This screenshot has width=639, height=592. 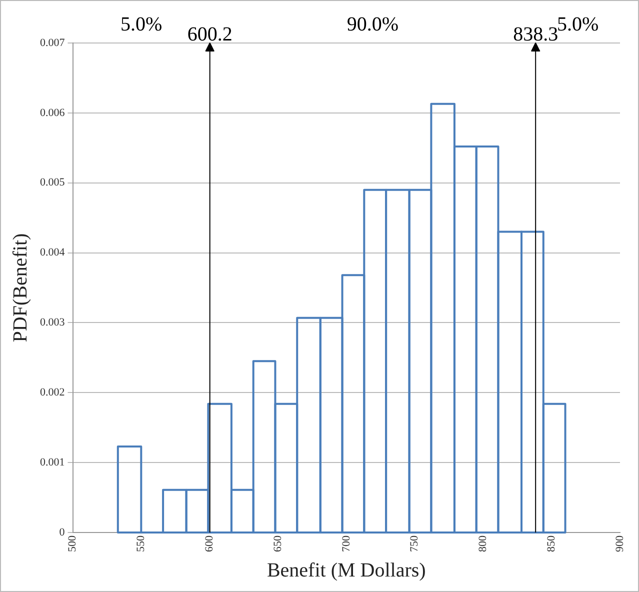 I want to click on y-tick-label: 0, so click(x=62, y=532).